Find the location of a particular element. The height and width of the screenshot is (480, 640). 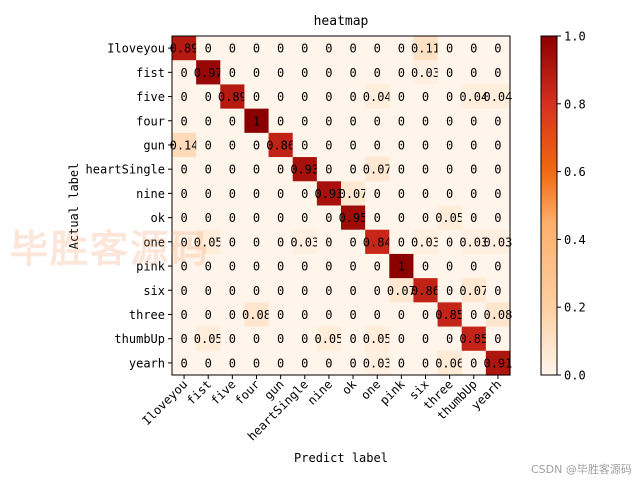

y-tick-label: nine is located at coordinates (150, 194).